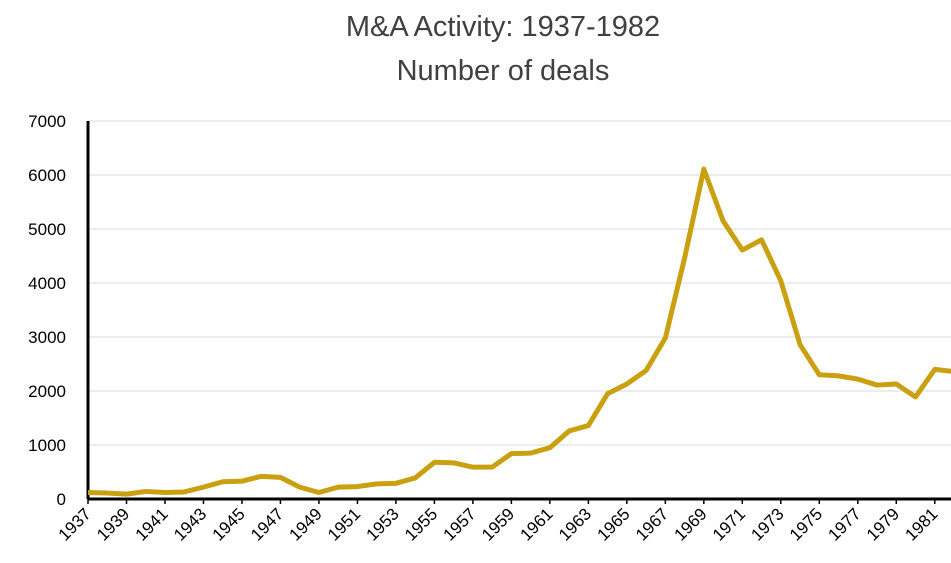  Describe the element at coordinates (767, 524) in the screenshot. I see `x-tick-label: 1973` at that location.